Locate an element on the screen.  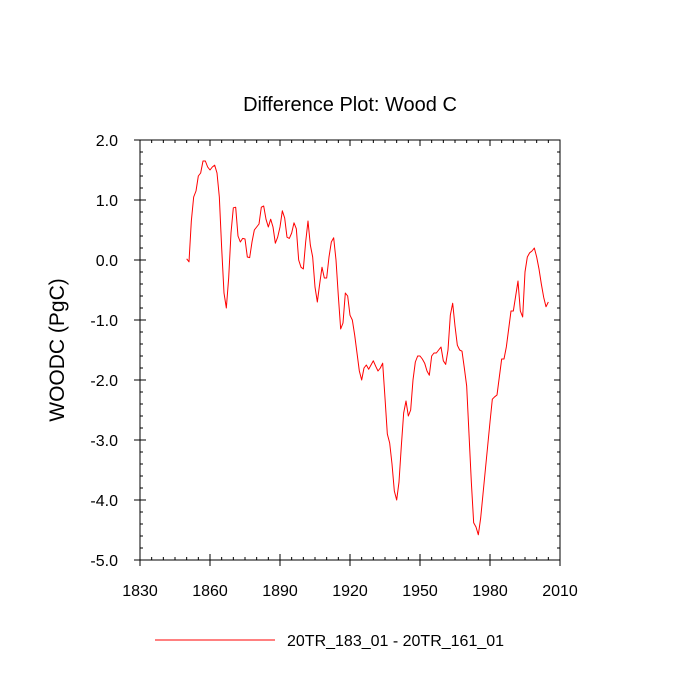
x-tick-label: 1980 is located at coordinates (490, 591).